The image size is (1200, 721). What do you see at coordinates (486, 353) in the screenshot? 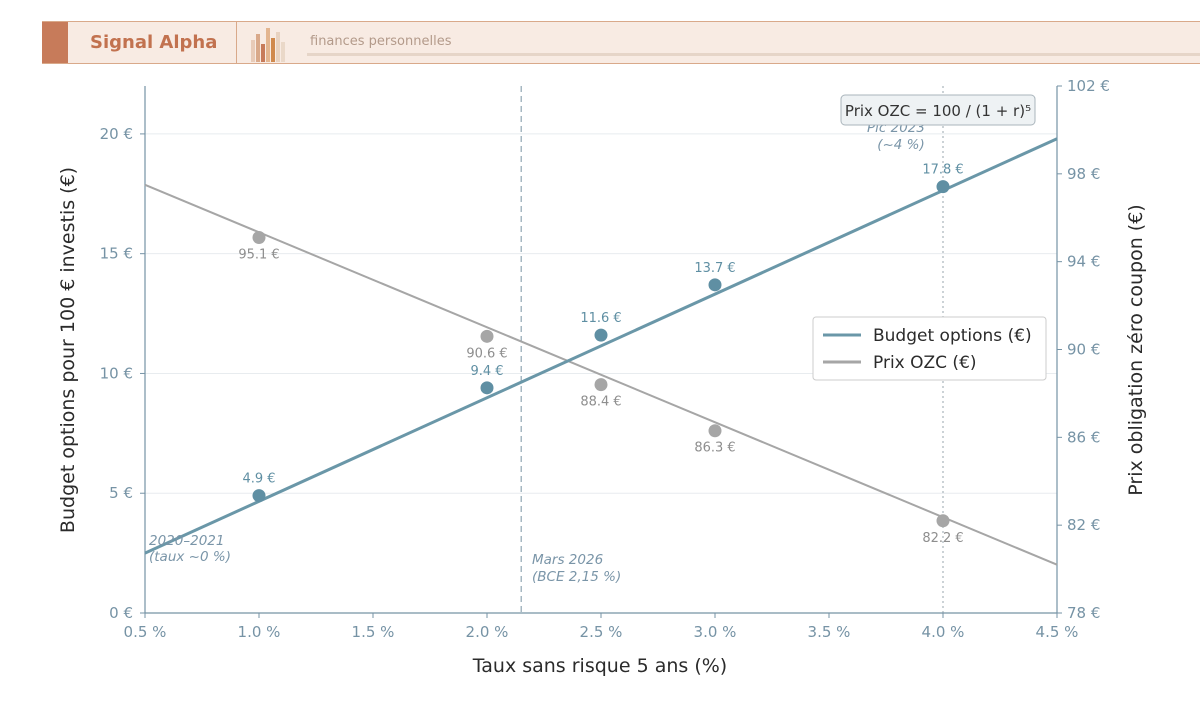
I see `point-label-prix-ozc: 90.6 €` at bounding box center [486, 353].